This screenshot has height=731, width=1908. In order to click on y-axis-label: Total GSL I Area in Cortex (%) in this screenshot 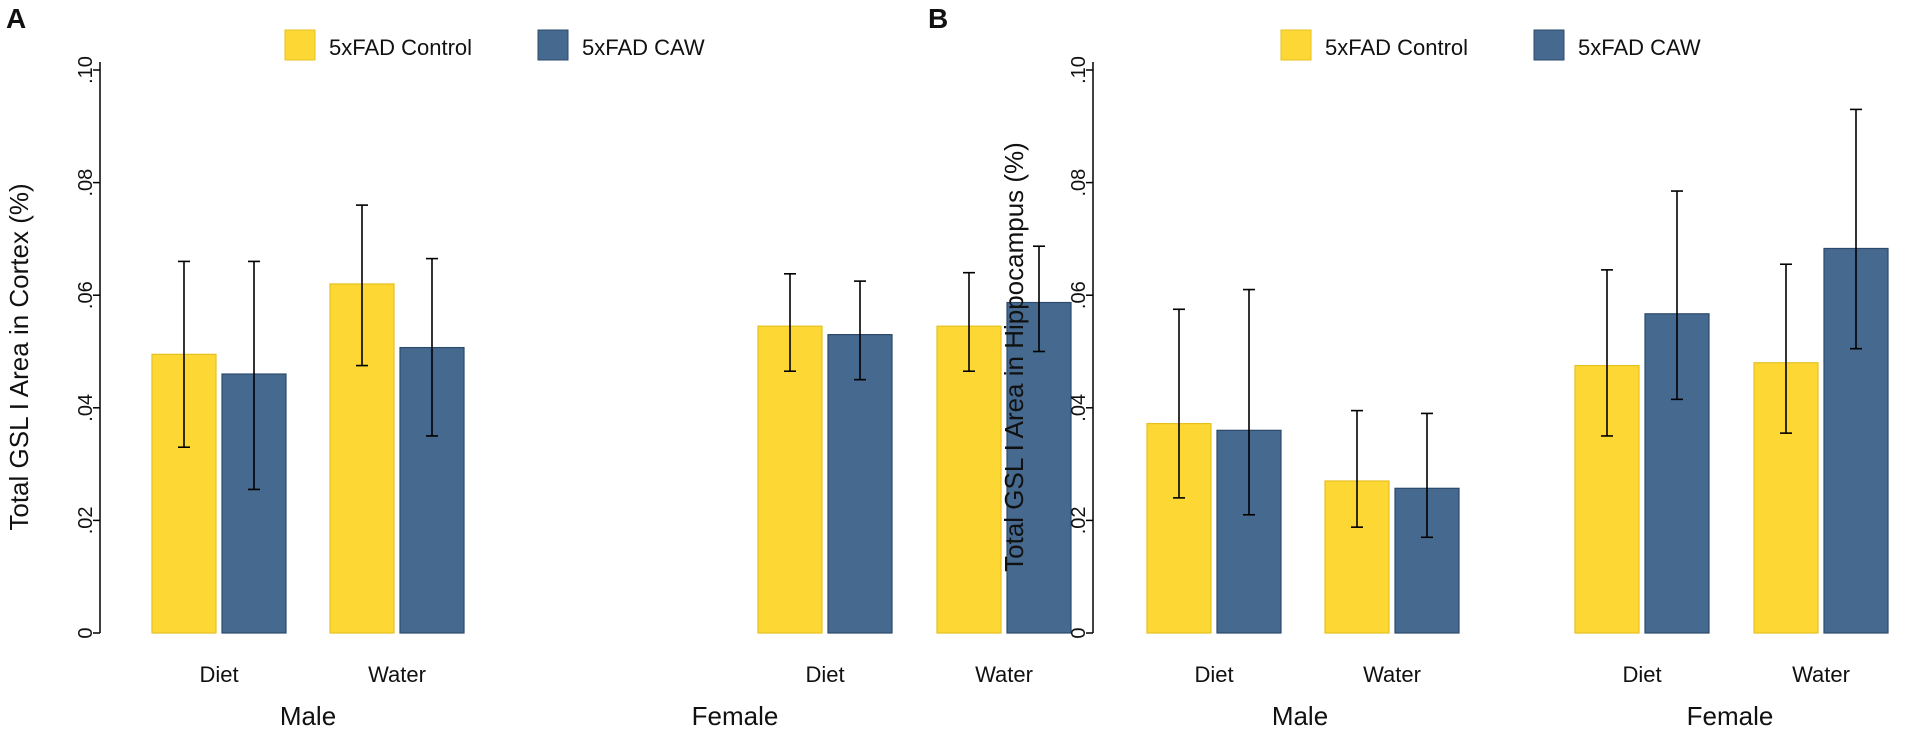, I will do `click(19, 356)`.